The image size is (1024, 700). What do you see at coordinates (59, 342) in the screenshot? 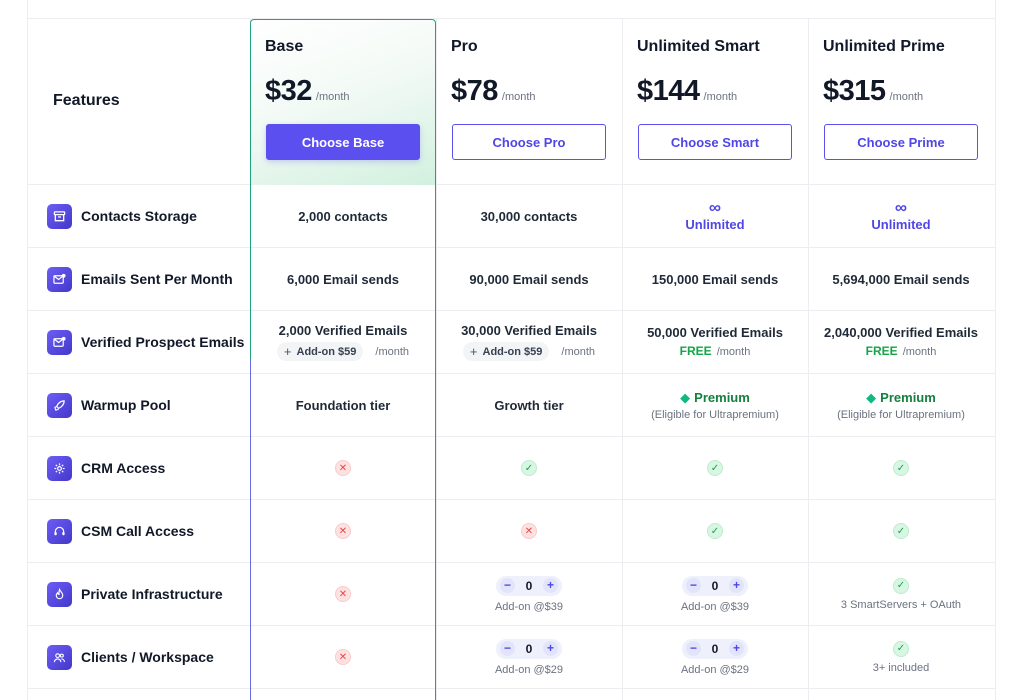
I see `mail-check-icon` at bounding box center [59, 342].